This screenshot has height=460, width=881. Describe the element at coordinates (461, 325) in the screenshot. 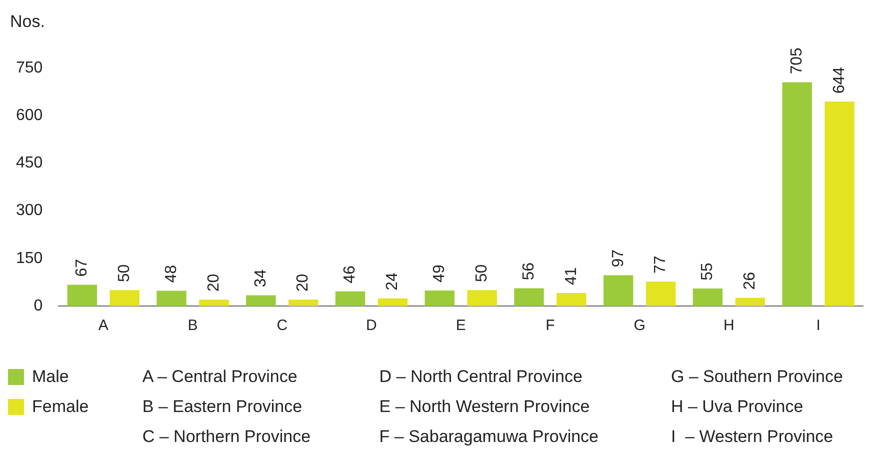

I see `x-tick-label: E` at that location.